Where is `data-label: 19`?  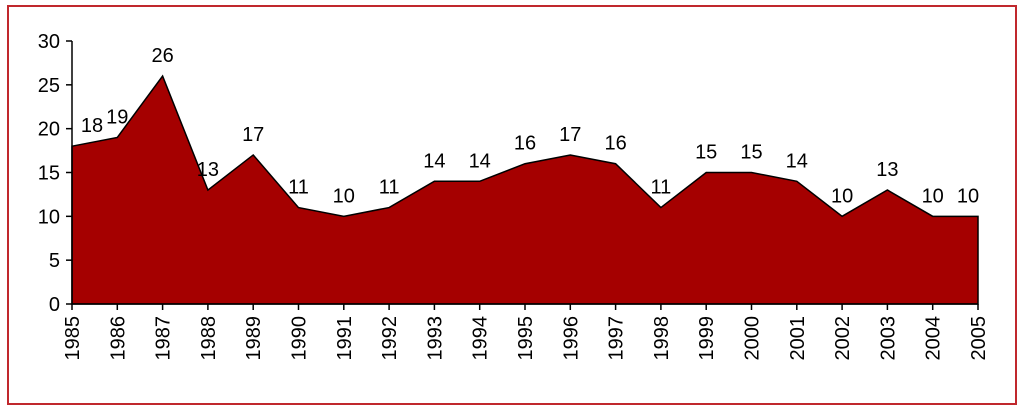 data-label: 19 is located at coordinates (117, 117).